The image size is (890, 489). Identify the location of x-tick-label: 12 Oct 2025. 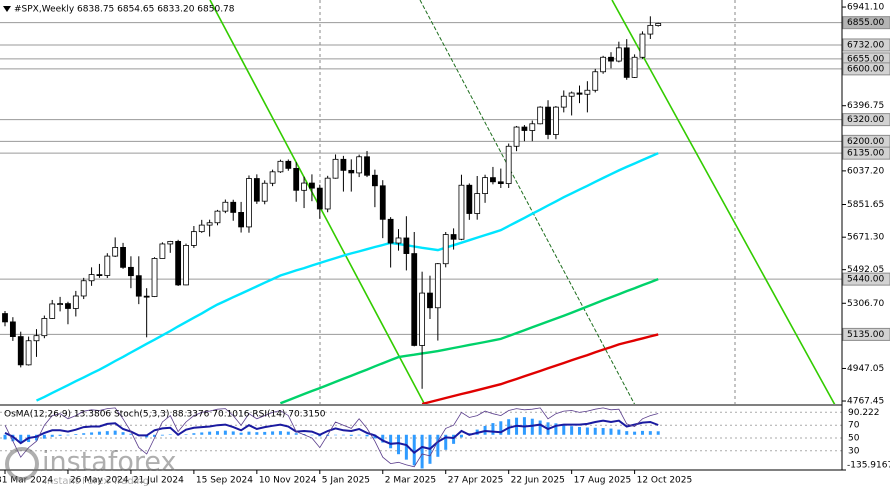
(665, 481).